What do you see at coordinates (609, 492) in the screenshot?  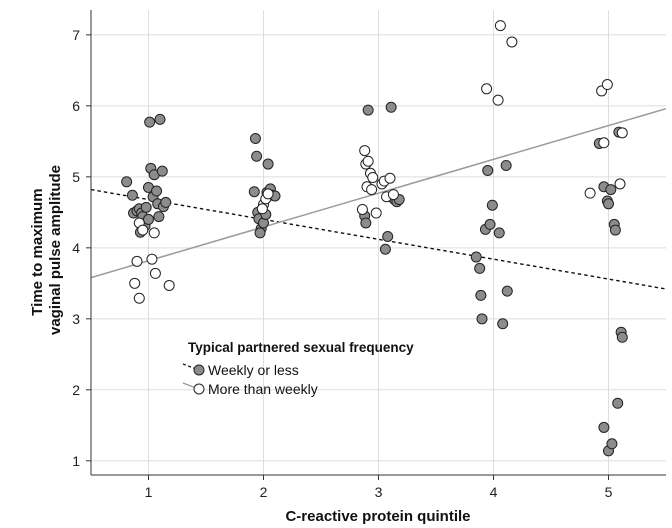 I see `x-tick-label-5: 5` at bounding box center [609, 492].